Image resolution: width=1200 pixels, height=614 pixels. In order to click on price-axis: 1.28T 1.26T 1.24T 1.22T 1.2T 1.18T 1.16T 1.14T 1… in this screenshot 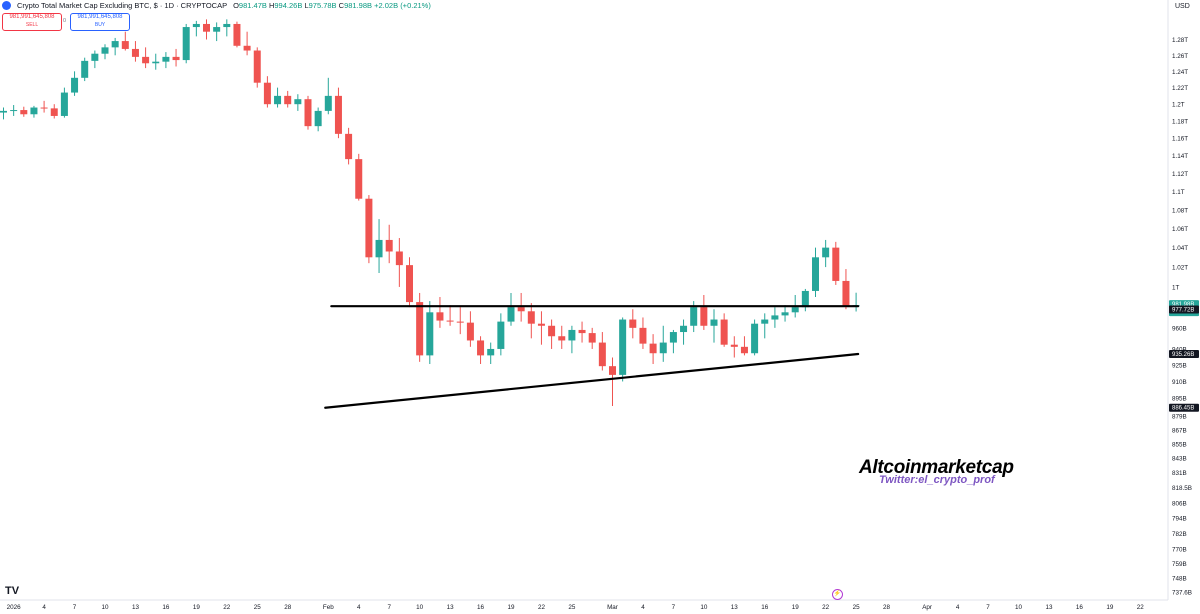, I will do `click(1182, 317)`.